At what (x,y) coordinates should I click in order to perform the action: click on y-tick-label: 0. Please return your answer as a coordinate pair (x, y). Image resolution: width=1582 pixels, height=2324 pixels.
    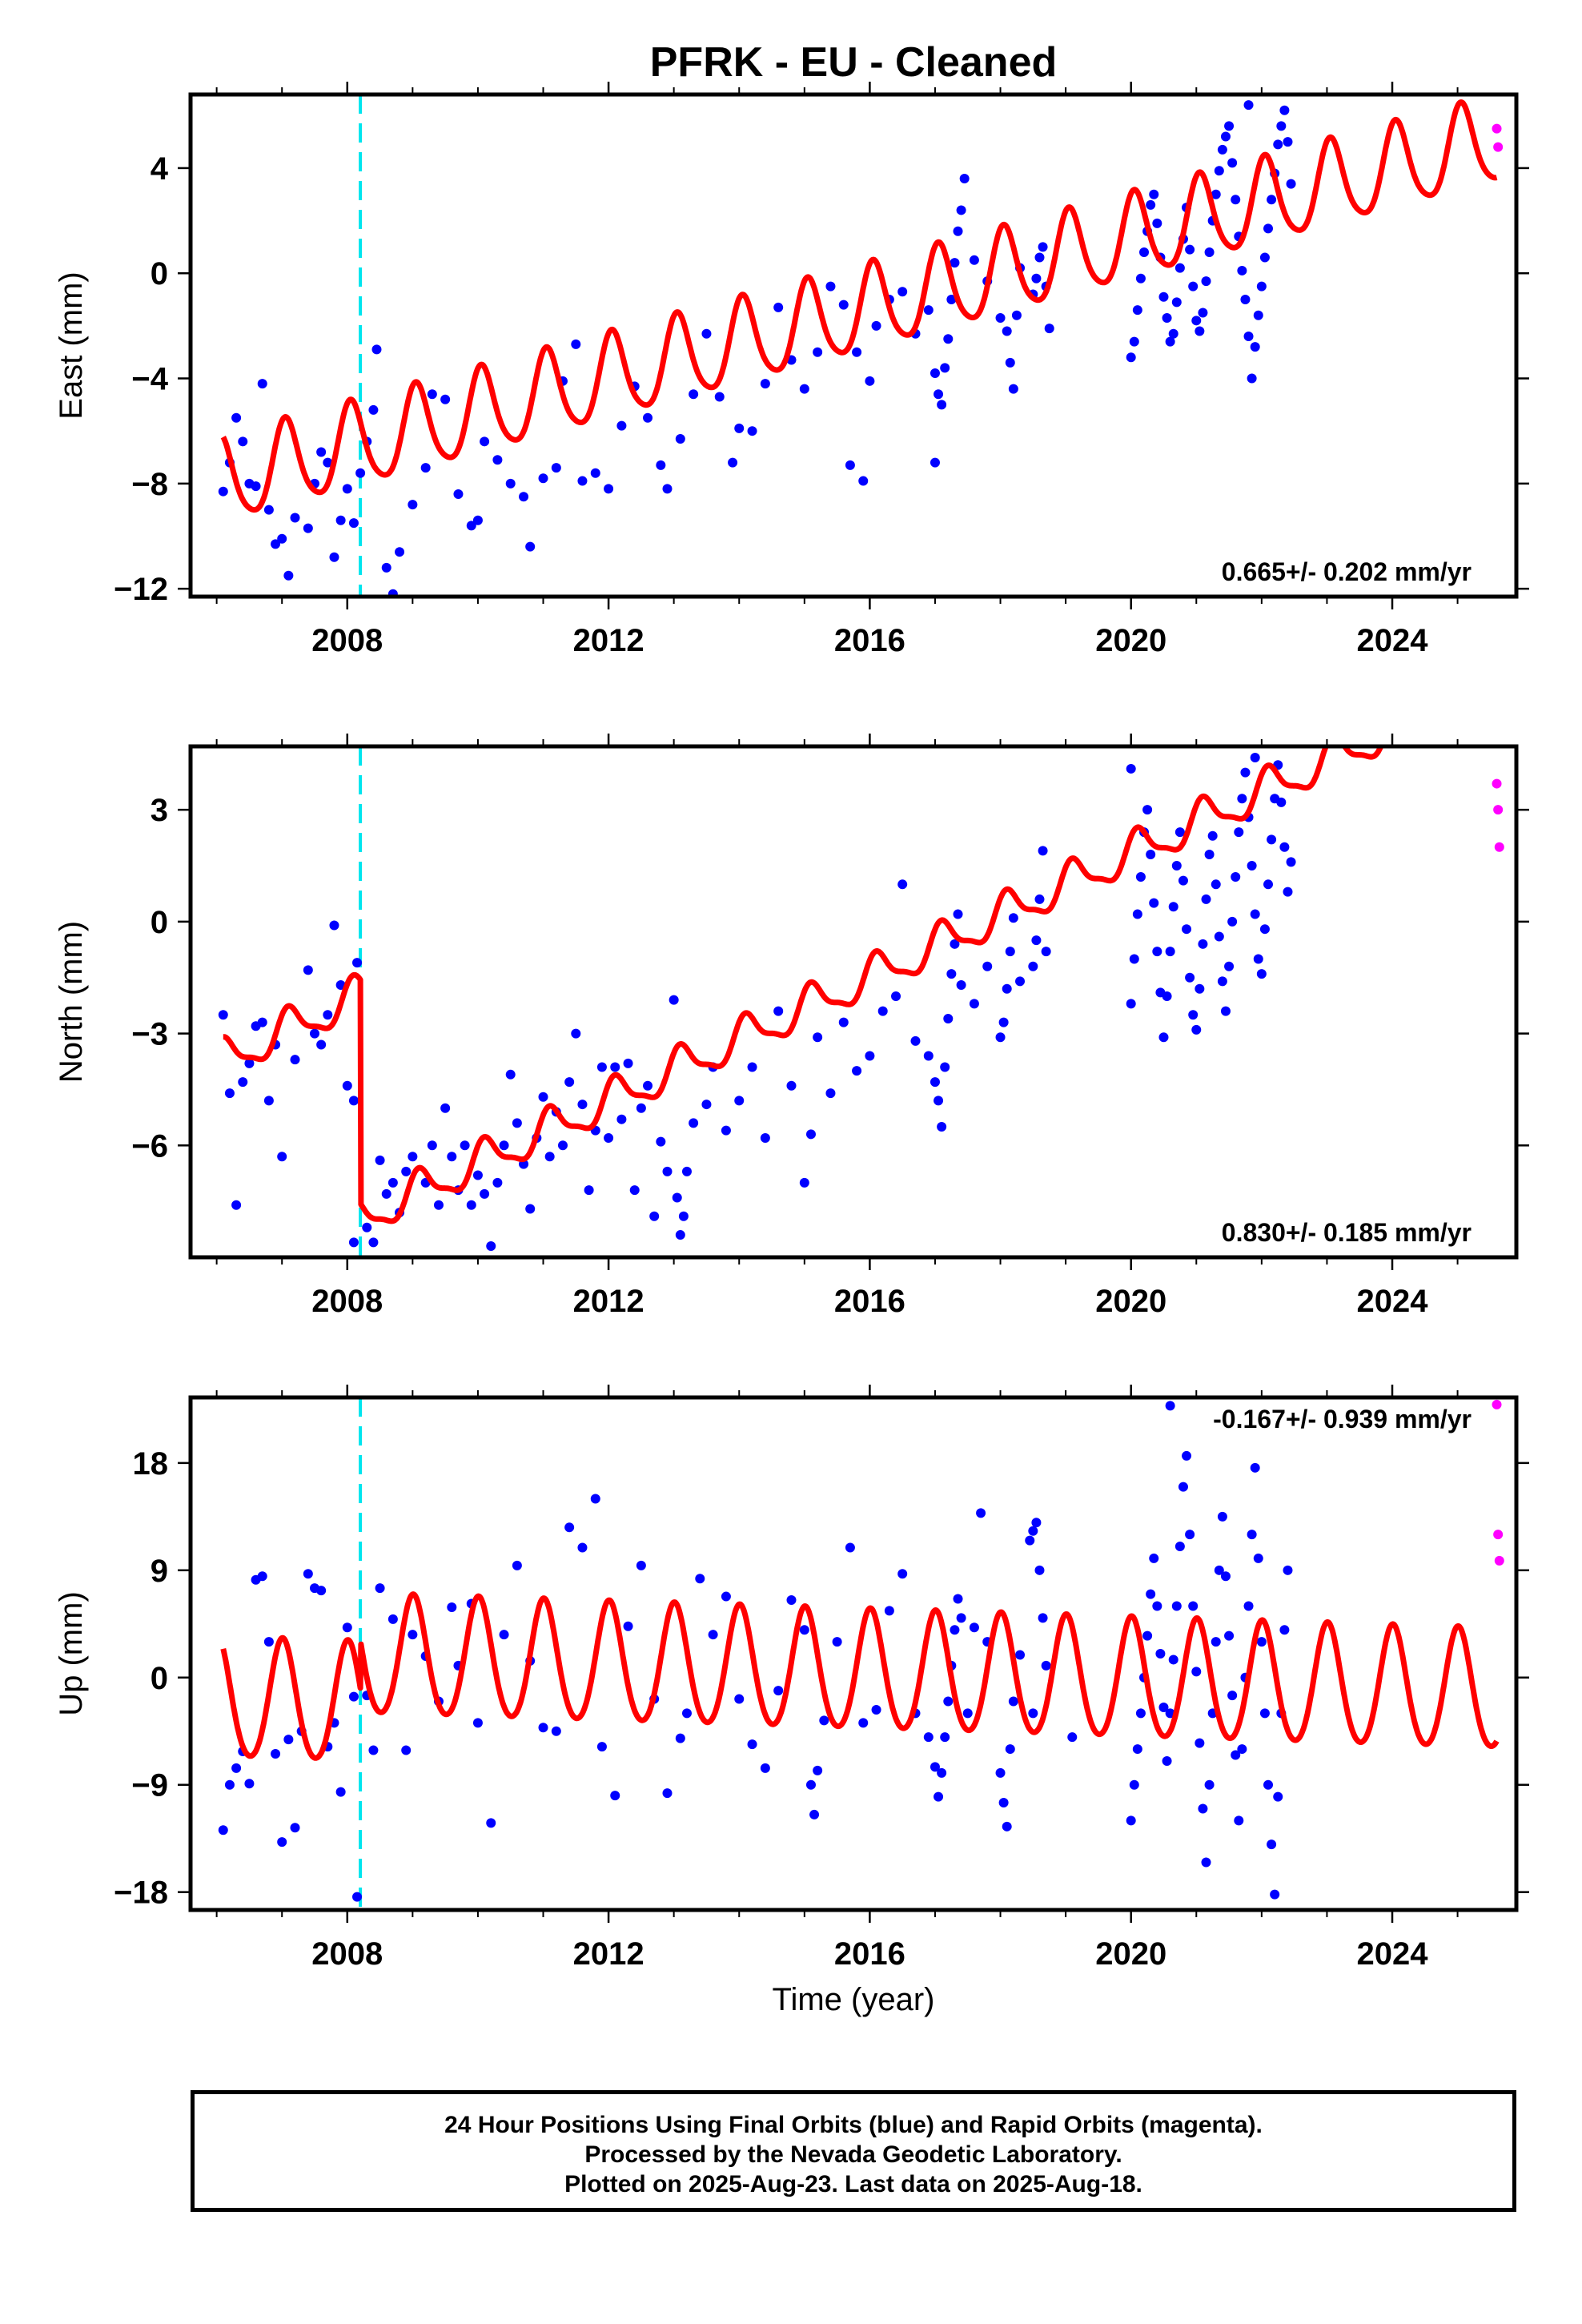
    Looking at the image, I should click on (159, 922).